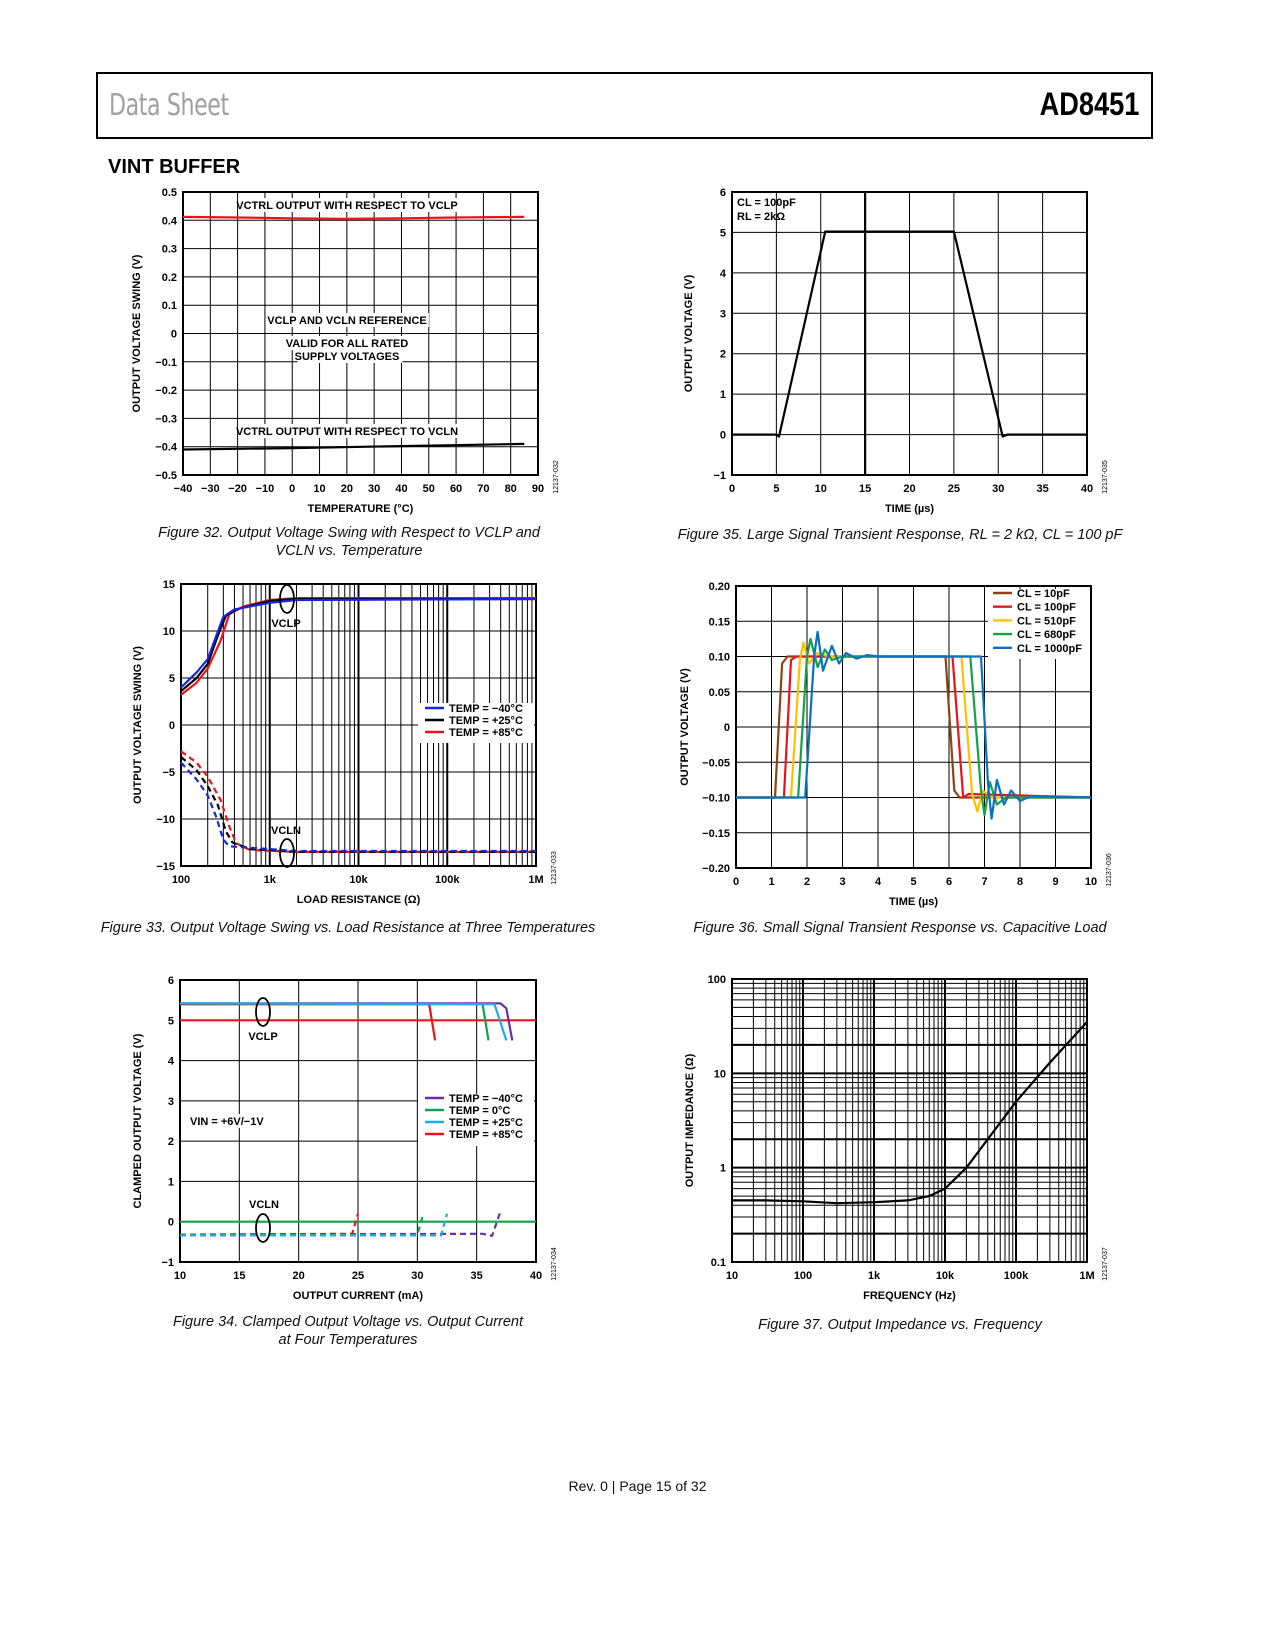 This screenshot has height=1650, width=1275. What do you see at coordinates (878, 882) in the screenshot?
I see `x-tick-label: 4` at bounding box center [878, 882].